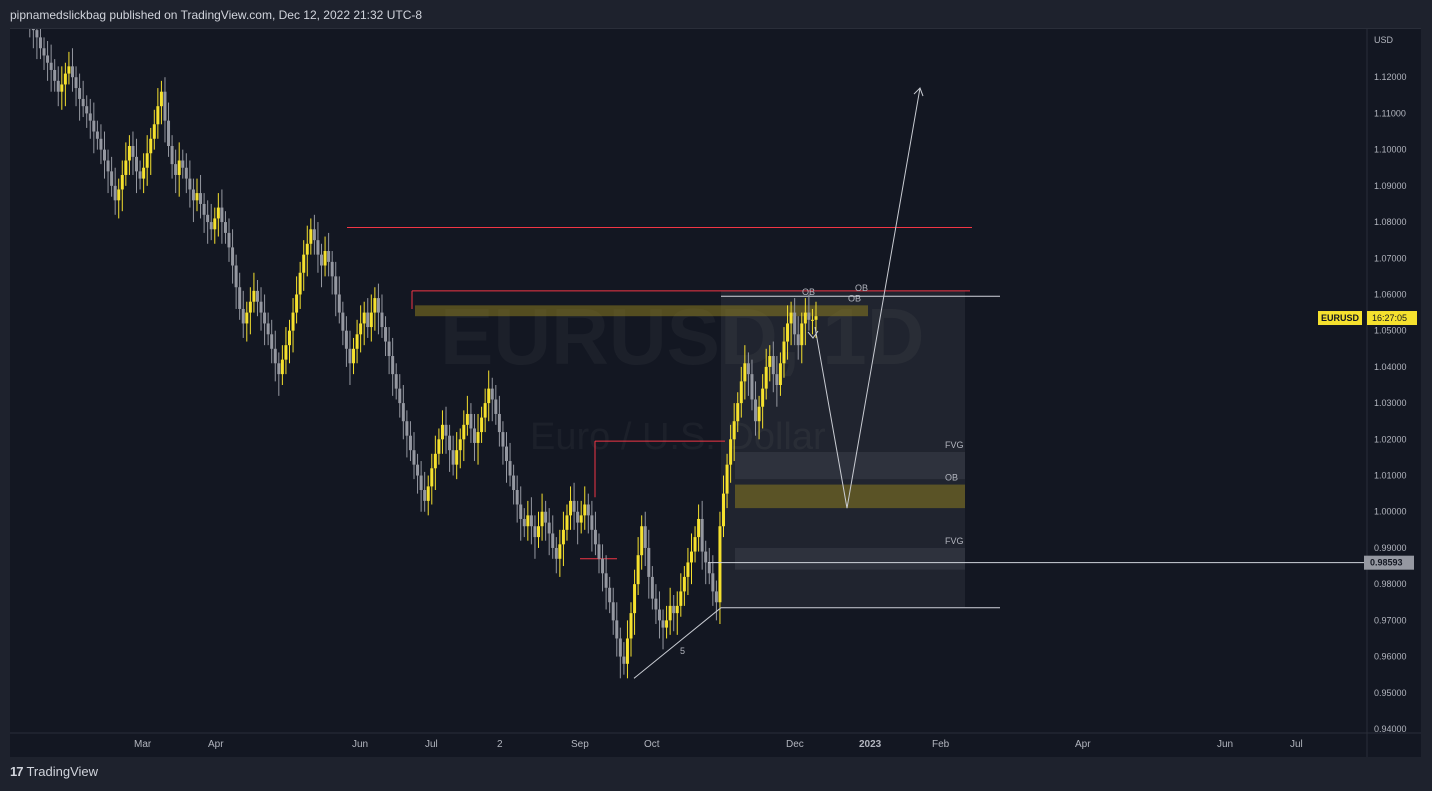  What do you see at coordinates (431, 744) in the screenshot?
I see `x-tick-label: Jul` at bounding box center [431, 744].